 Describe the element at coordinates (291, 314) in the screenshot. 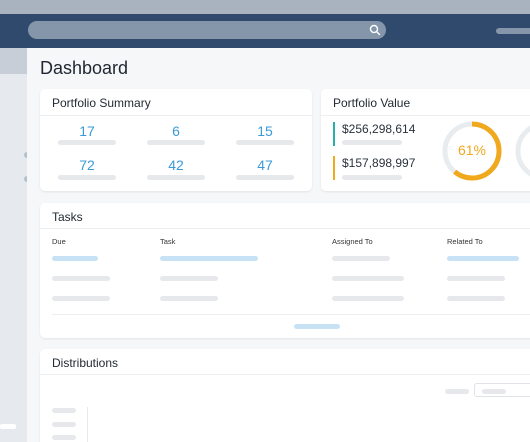

I see `table-divider` at that location.